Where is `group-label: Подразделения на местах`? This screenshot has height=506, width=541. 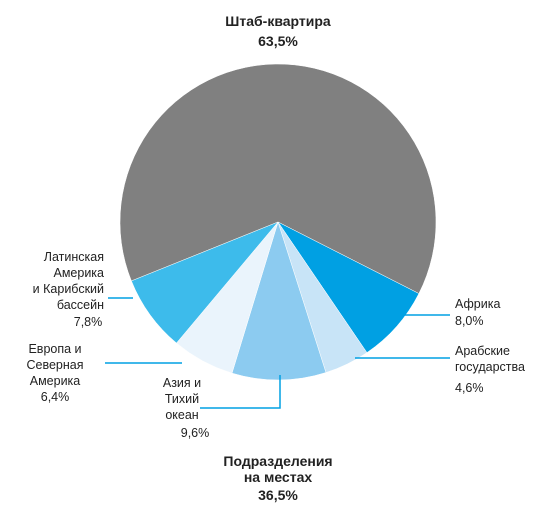 group-label: Подразделения на местах is located at coordinates (277, 469).